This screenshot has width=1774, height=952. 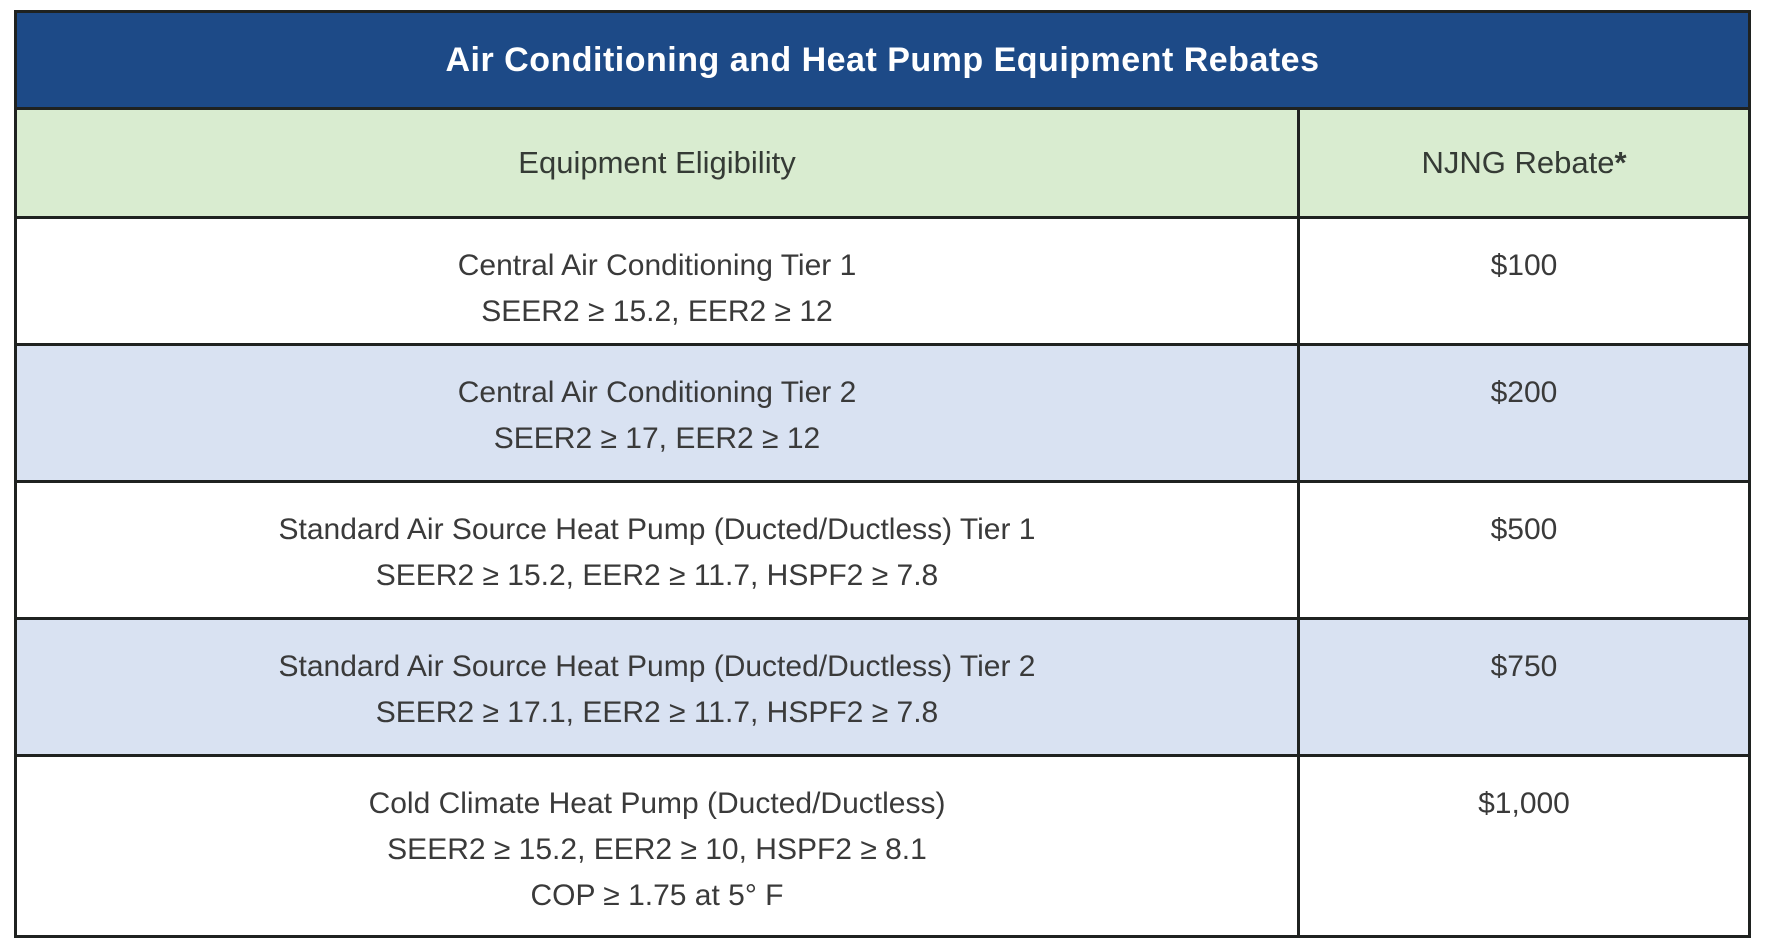 I want to click on rebate-cell: $750, so click(x=1524, y=687).